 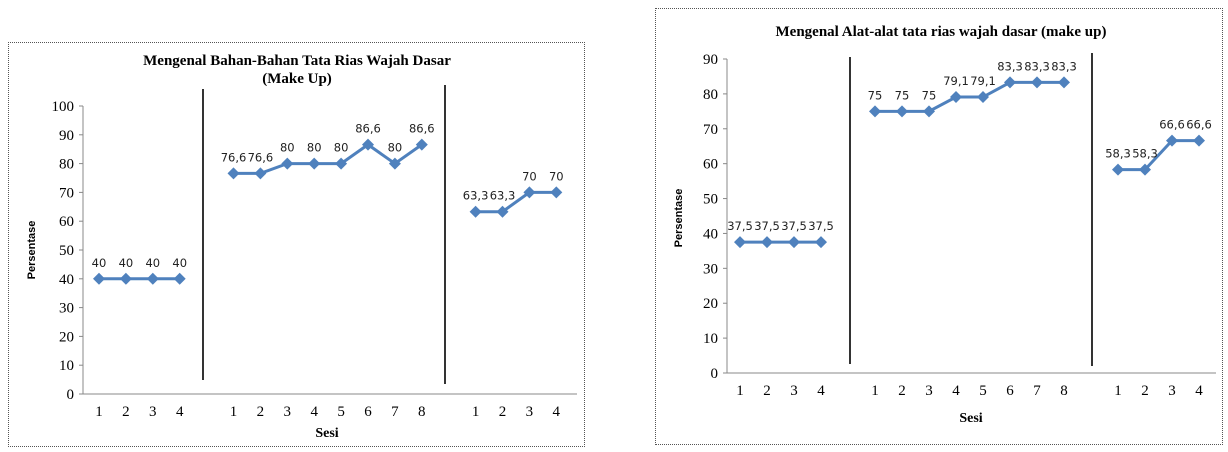 I want to click on y-tick-label: 60, so click(x=710, y=165).